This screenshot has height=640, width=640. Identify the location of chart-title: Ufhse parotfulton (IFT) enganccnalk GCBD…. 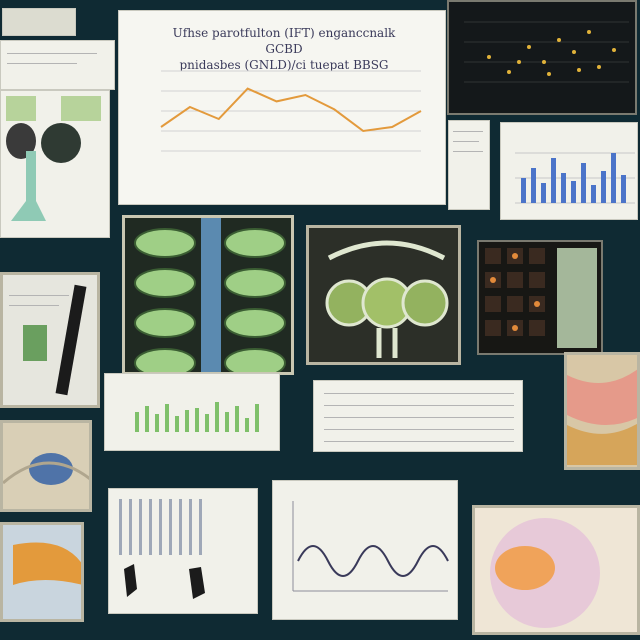
(284, 49).